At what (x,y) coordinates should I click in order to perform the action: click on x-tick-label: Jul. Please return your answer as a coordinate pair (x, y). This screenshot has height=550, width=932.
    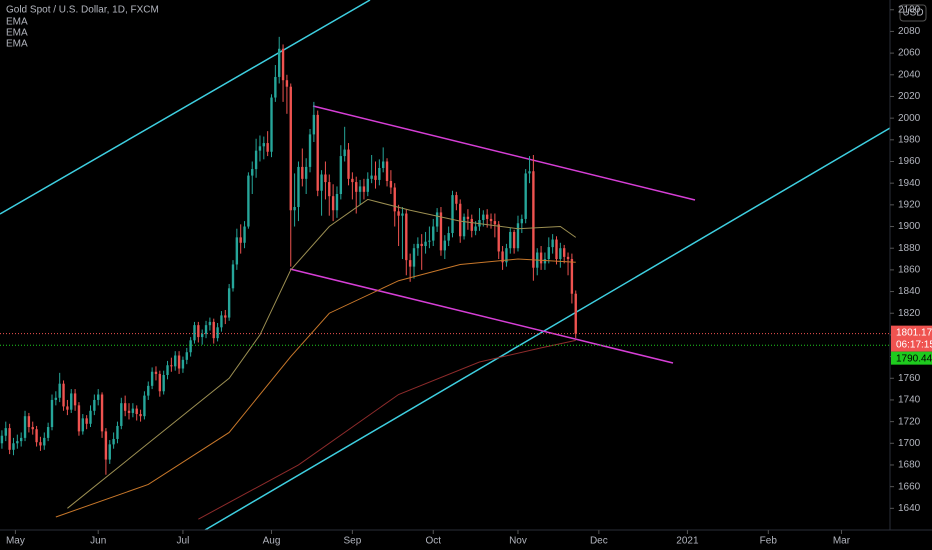
    Looking at the image, I should click on (183, 541).